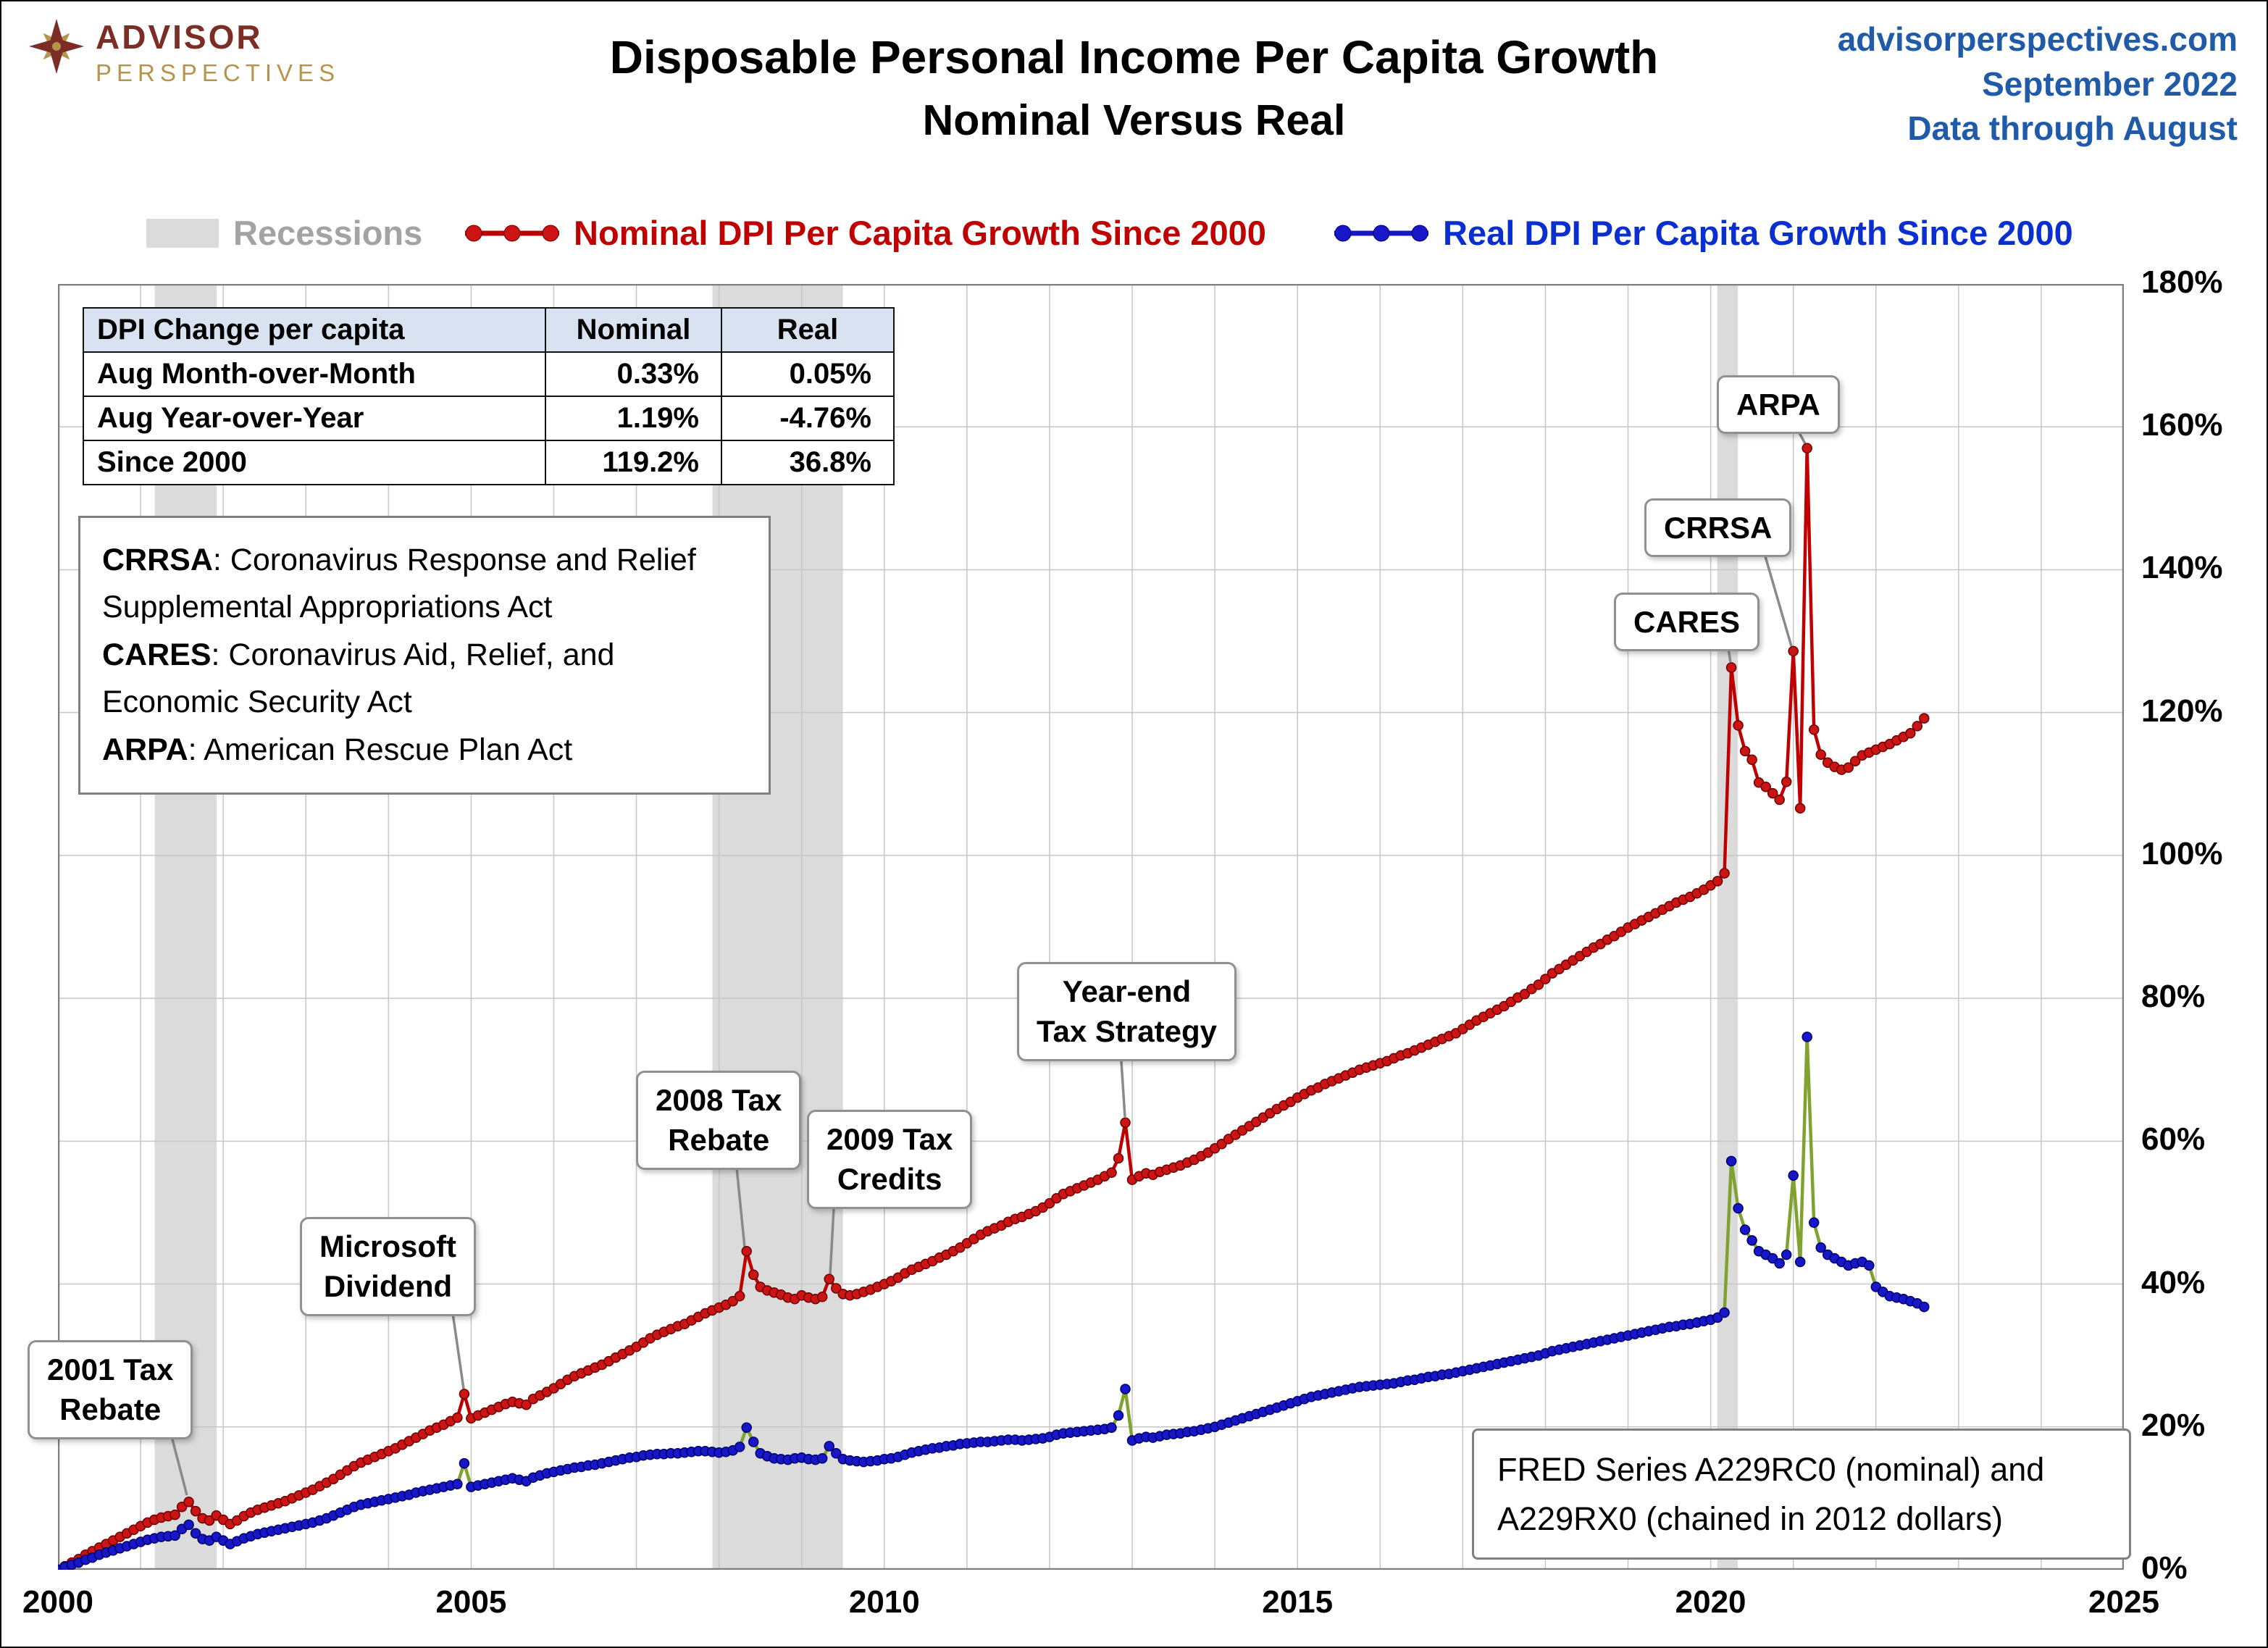 The height and width of the screenshot is (1648, 2268). I want to click on table-header-row: DPI Change per capita Nominal Real, so click(489, 330).